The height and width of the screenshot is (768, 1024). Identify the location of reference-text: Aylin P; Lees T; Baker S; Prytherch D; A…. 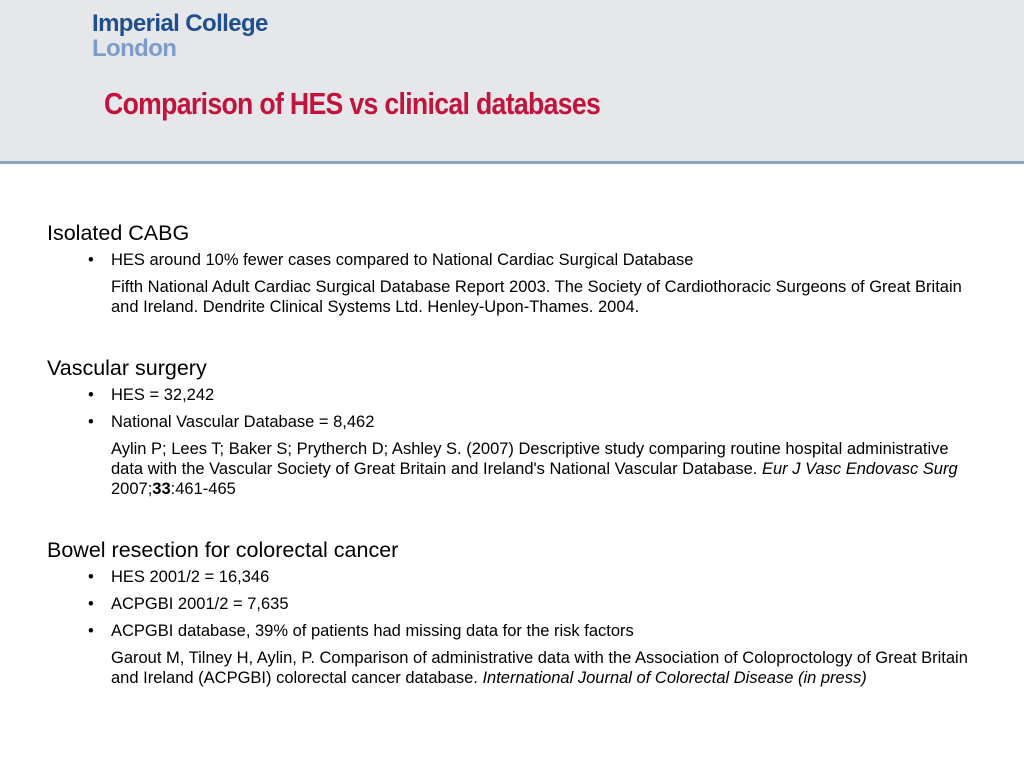
(530, 459).